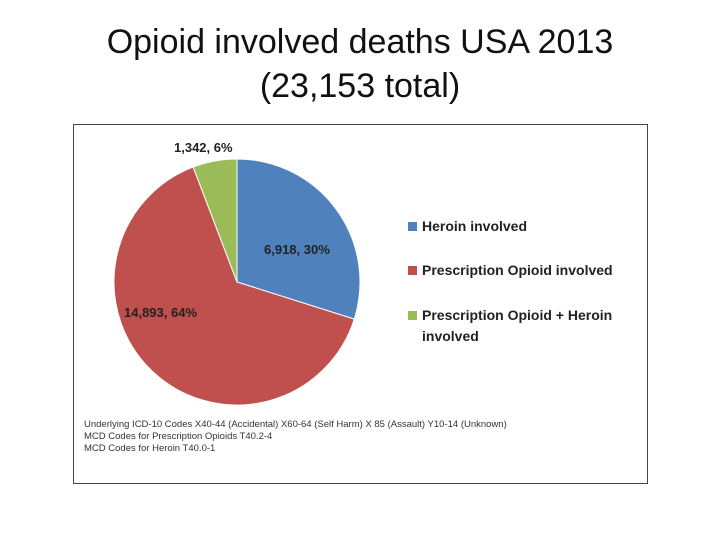 The height and width of the screenshot is (540, 720). What do you see at coordinates (412, 226) in the screenshot?
I see `legend-swatch-heroin` at bounding box center [412, 226].